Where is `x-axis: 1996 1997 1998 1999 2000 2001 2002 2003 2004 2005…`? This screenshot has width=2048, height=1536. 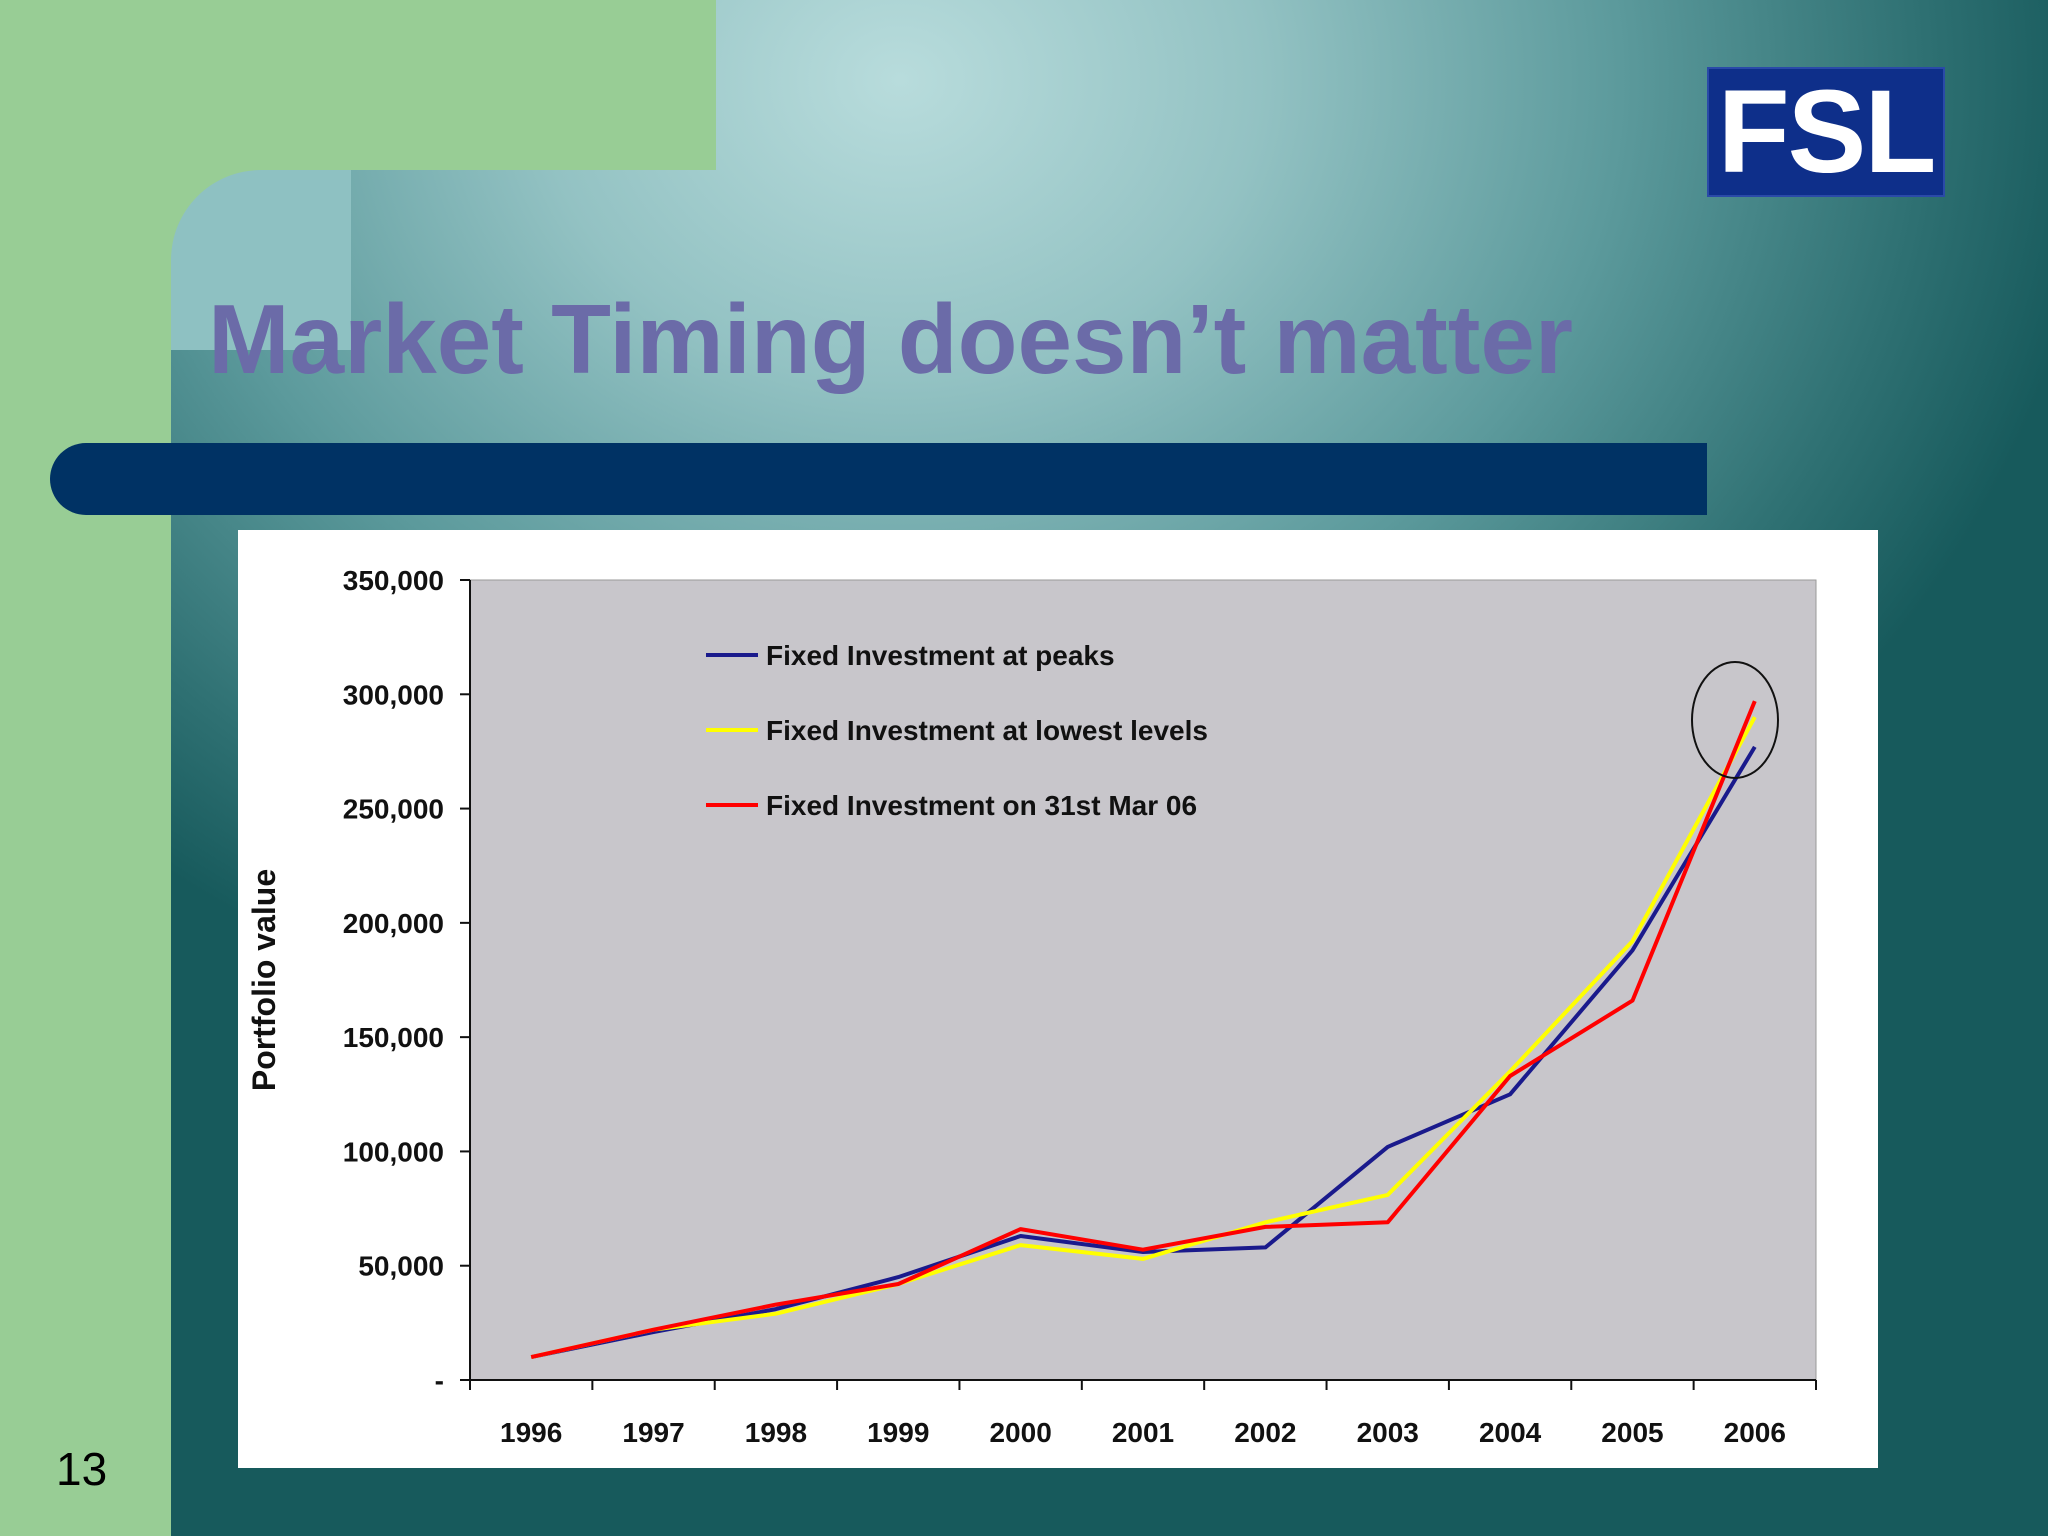 x-axis: 1996 1997 1998 1999 2000 2001 2002 2003 2004 2005… is located at coordinates (1143, 1413).